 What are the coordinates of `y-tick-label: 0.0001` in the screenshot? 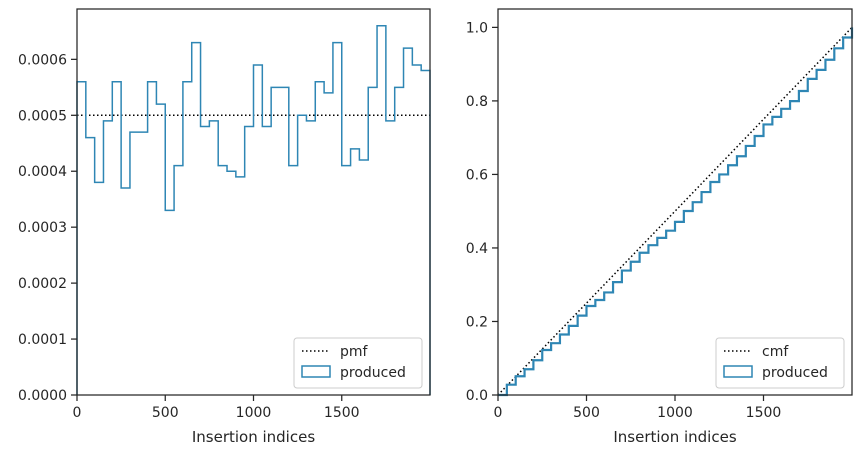 It's located at (42, 340).